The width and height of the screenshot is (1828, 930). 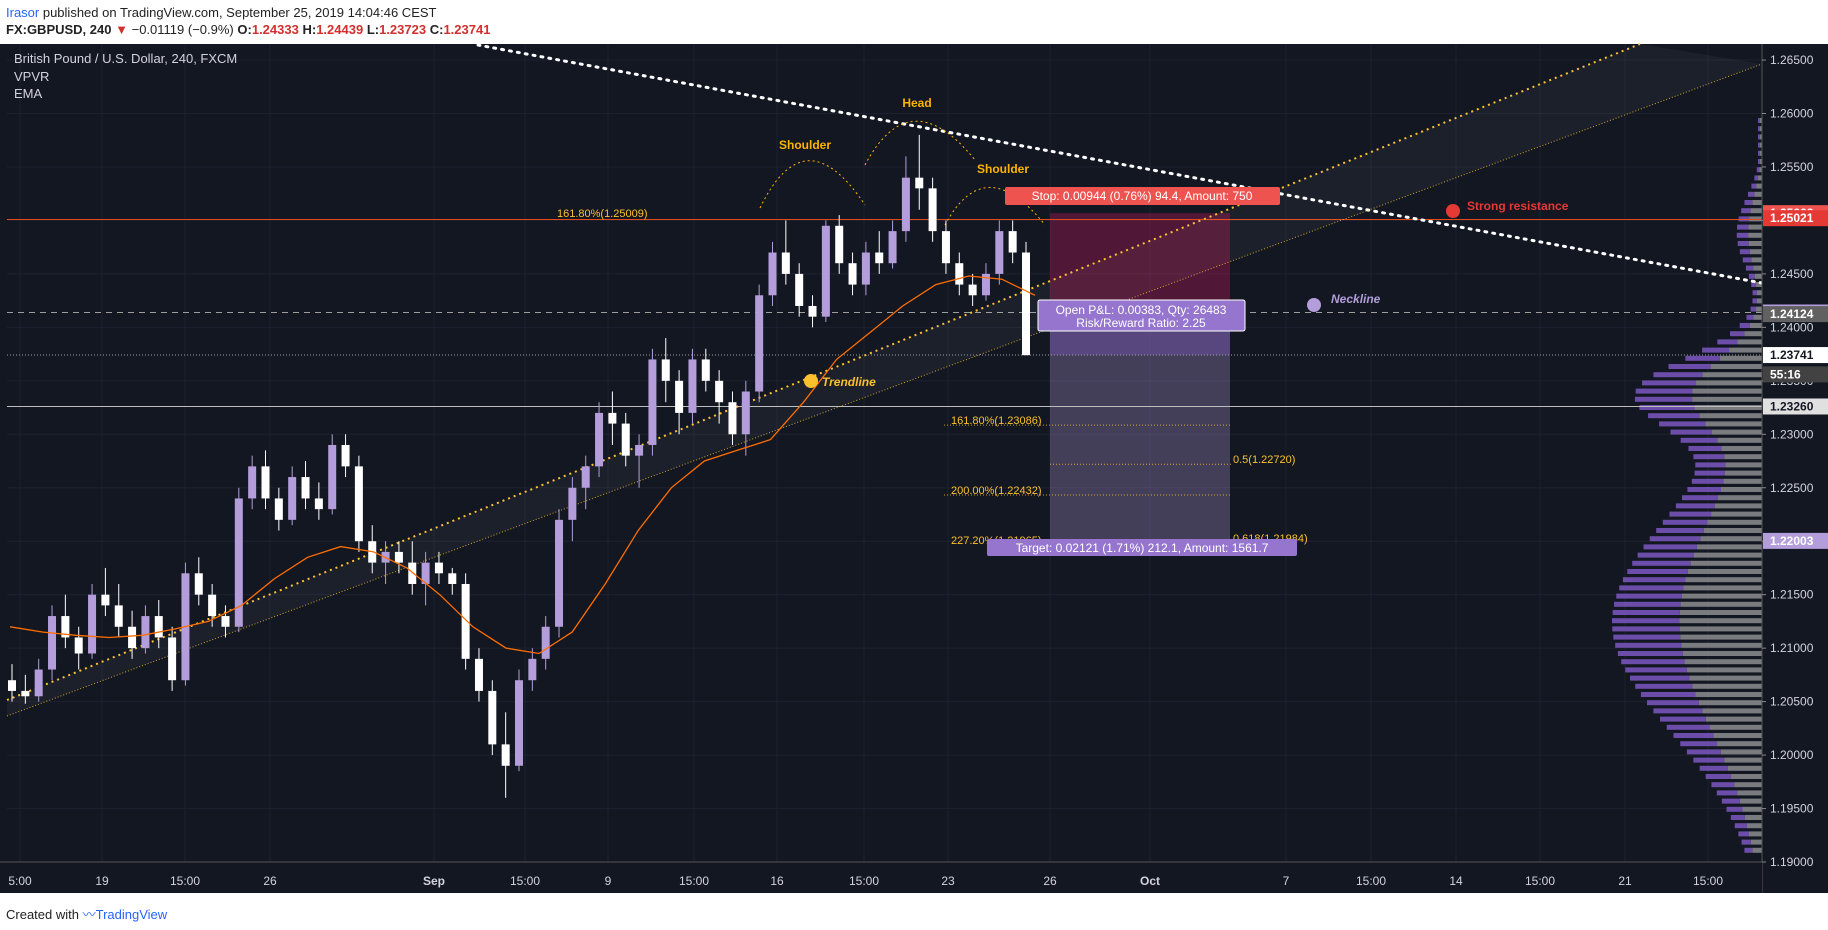 I want to click on price-tick-label: 1.21500, so click(x=1792, y=595).